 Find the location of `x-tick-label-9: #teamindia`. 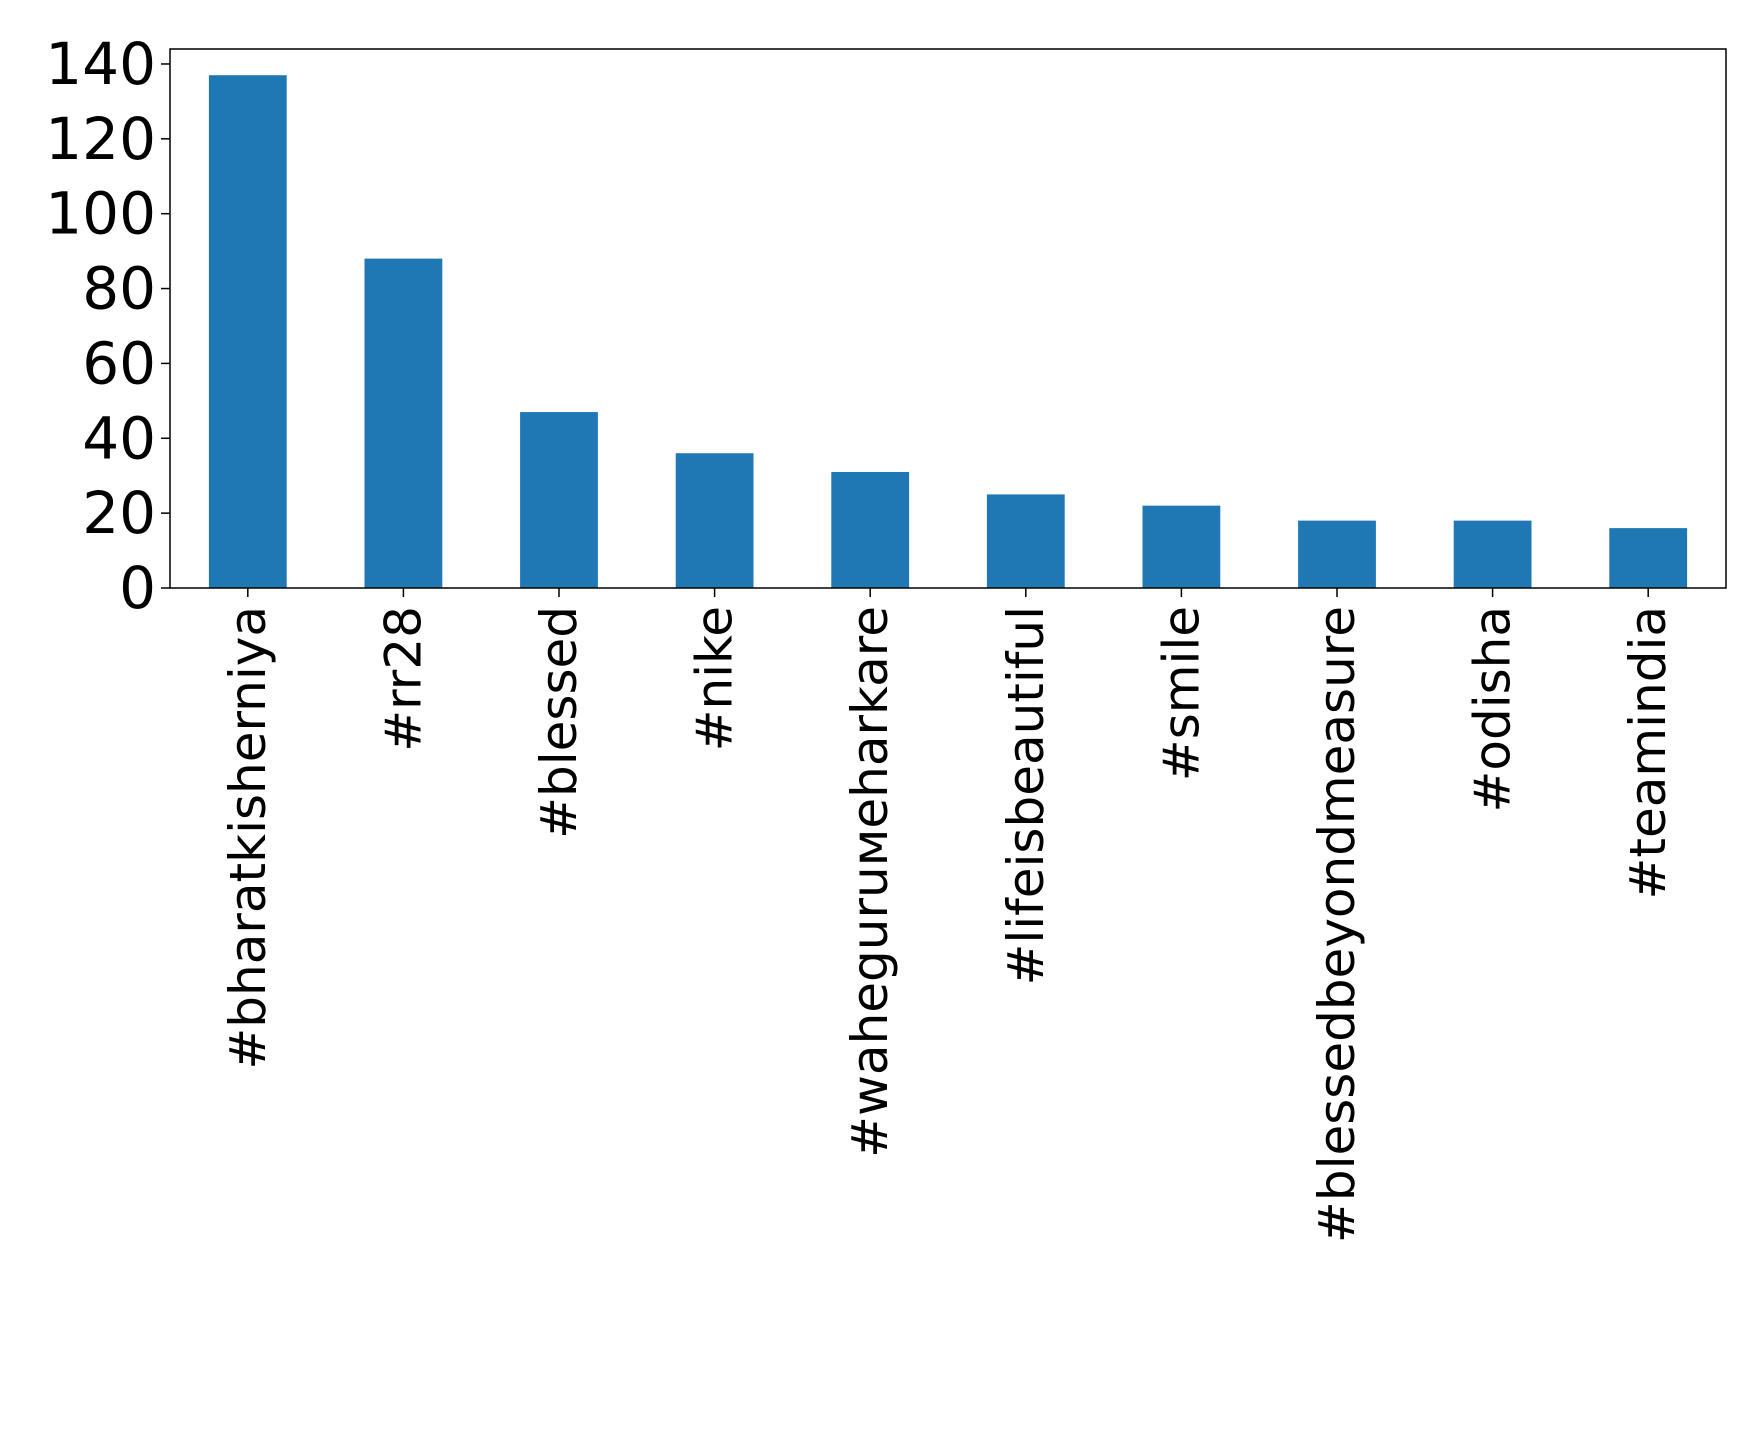

x-tick-label-9: #teamindia is located at coordinates (1648, 752).